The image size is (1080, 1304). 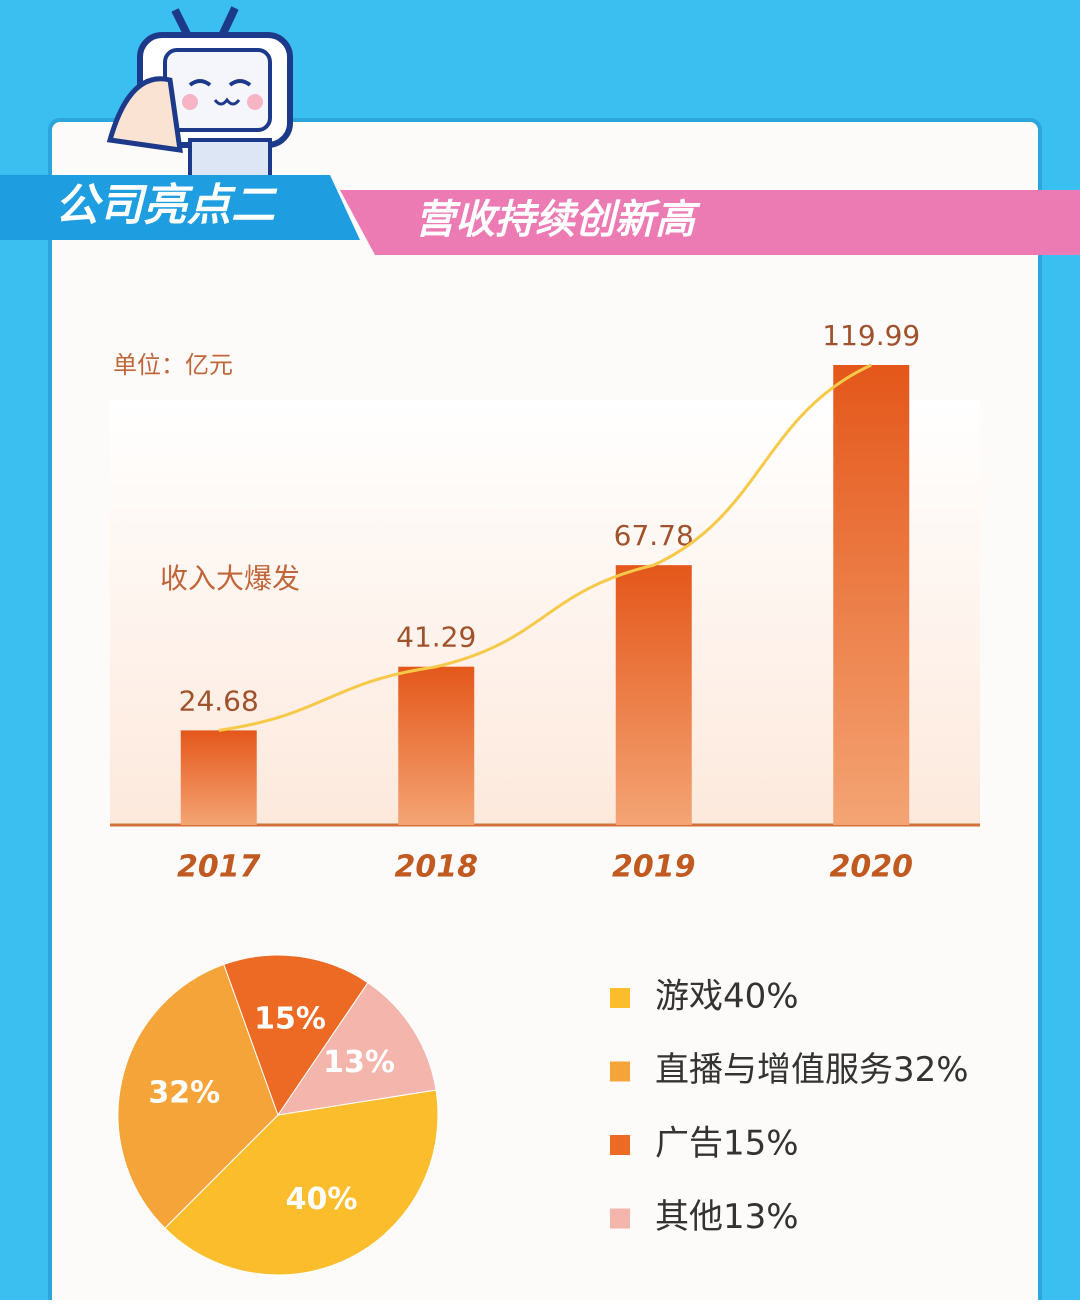 What do you see at coordinates (290, 1018) in the screenshot?
I see `slice-label: 15%` at bounding box center [290, 1018].